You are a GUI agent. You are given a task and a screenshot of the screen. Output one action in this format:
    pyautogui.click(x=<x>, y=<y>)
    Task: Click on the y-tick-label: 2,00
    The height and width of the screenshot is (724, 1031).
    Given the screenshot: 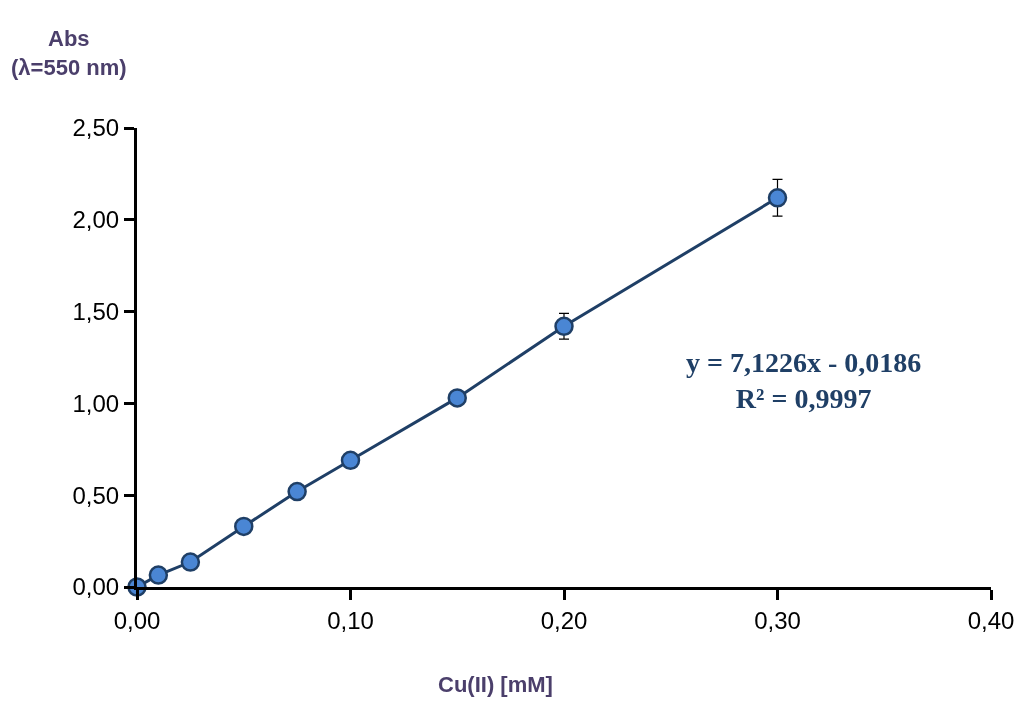 What is the action you would take?
    pyautogui.click(x=96, y=220)
    